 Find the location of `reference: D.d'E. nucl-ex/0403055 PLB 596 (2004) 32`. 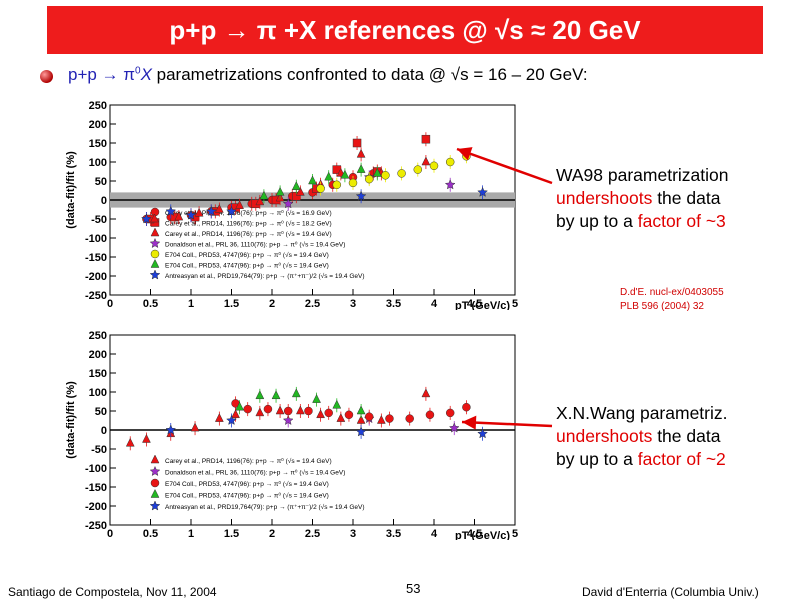

reference: D.d'E. nucl-ex/0403055 PLB 596 (2004) 32 is located at coordinates (672, 300).